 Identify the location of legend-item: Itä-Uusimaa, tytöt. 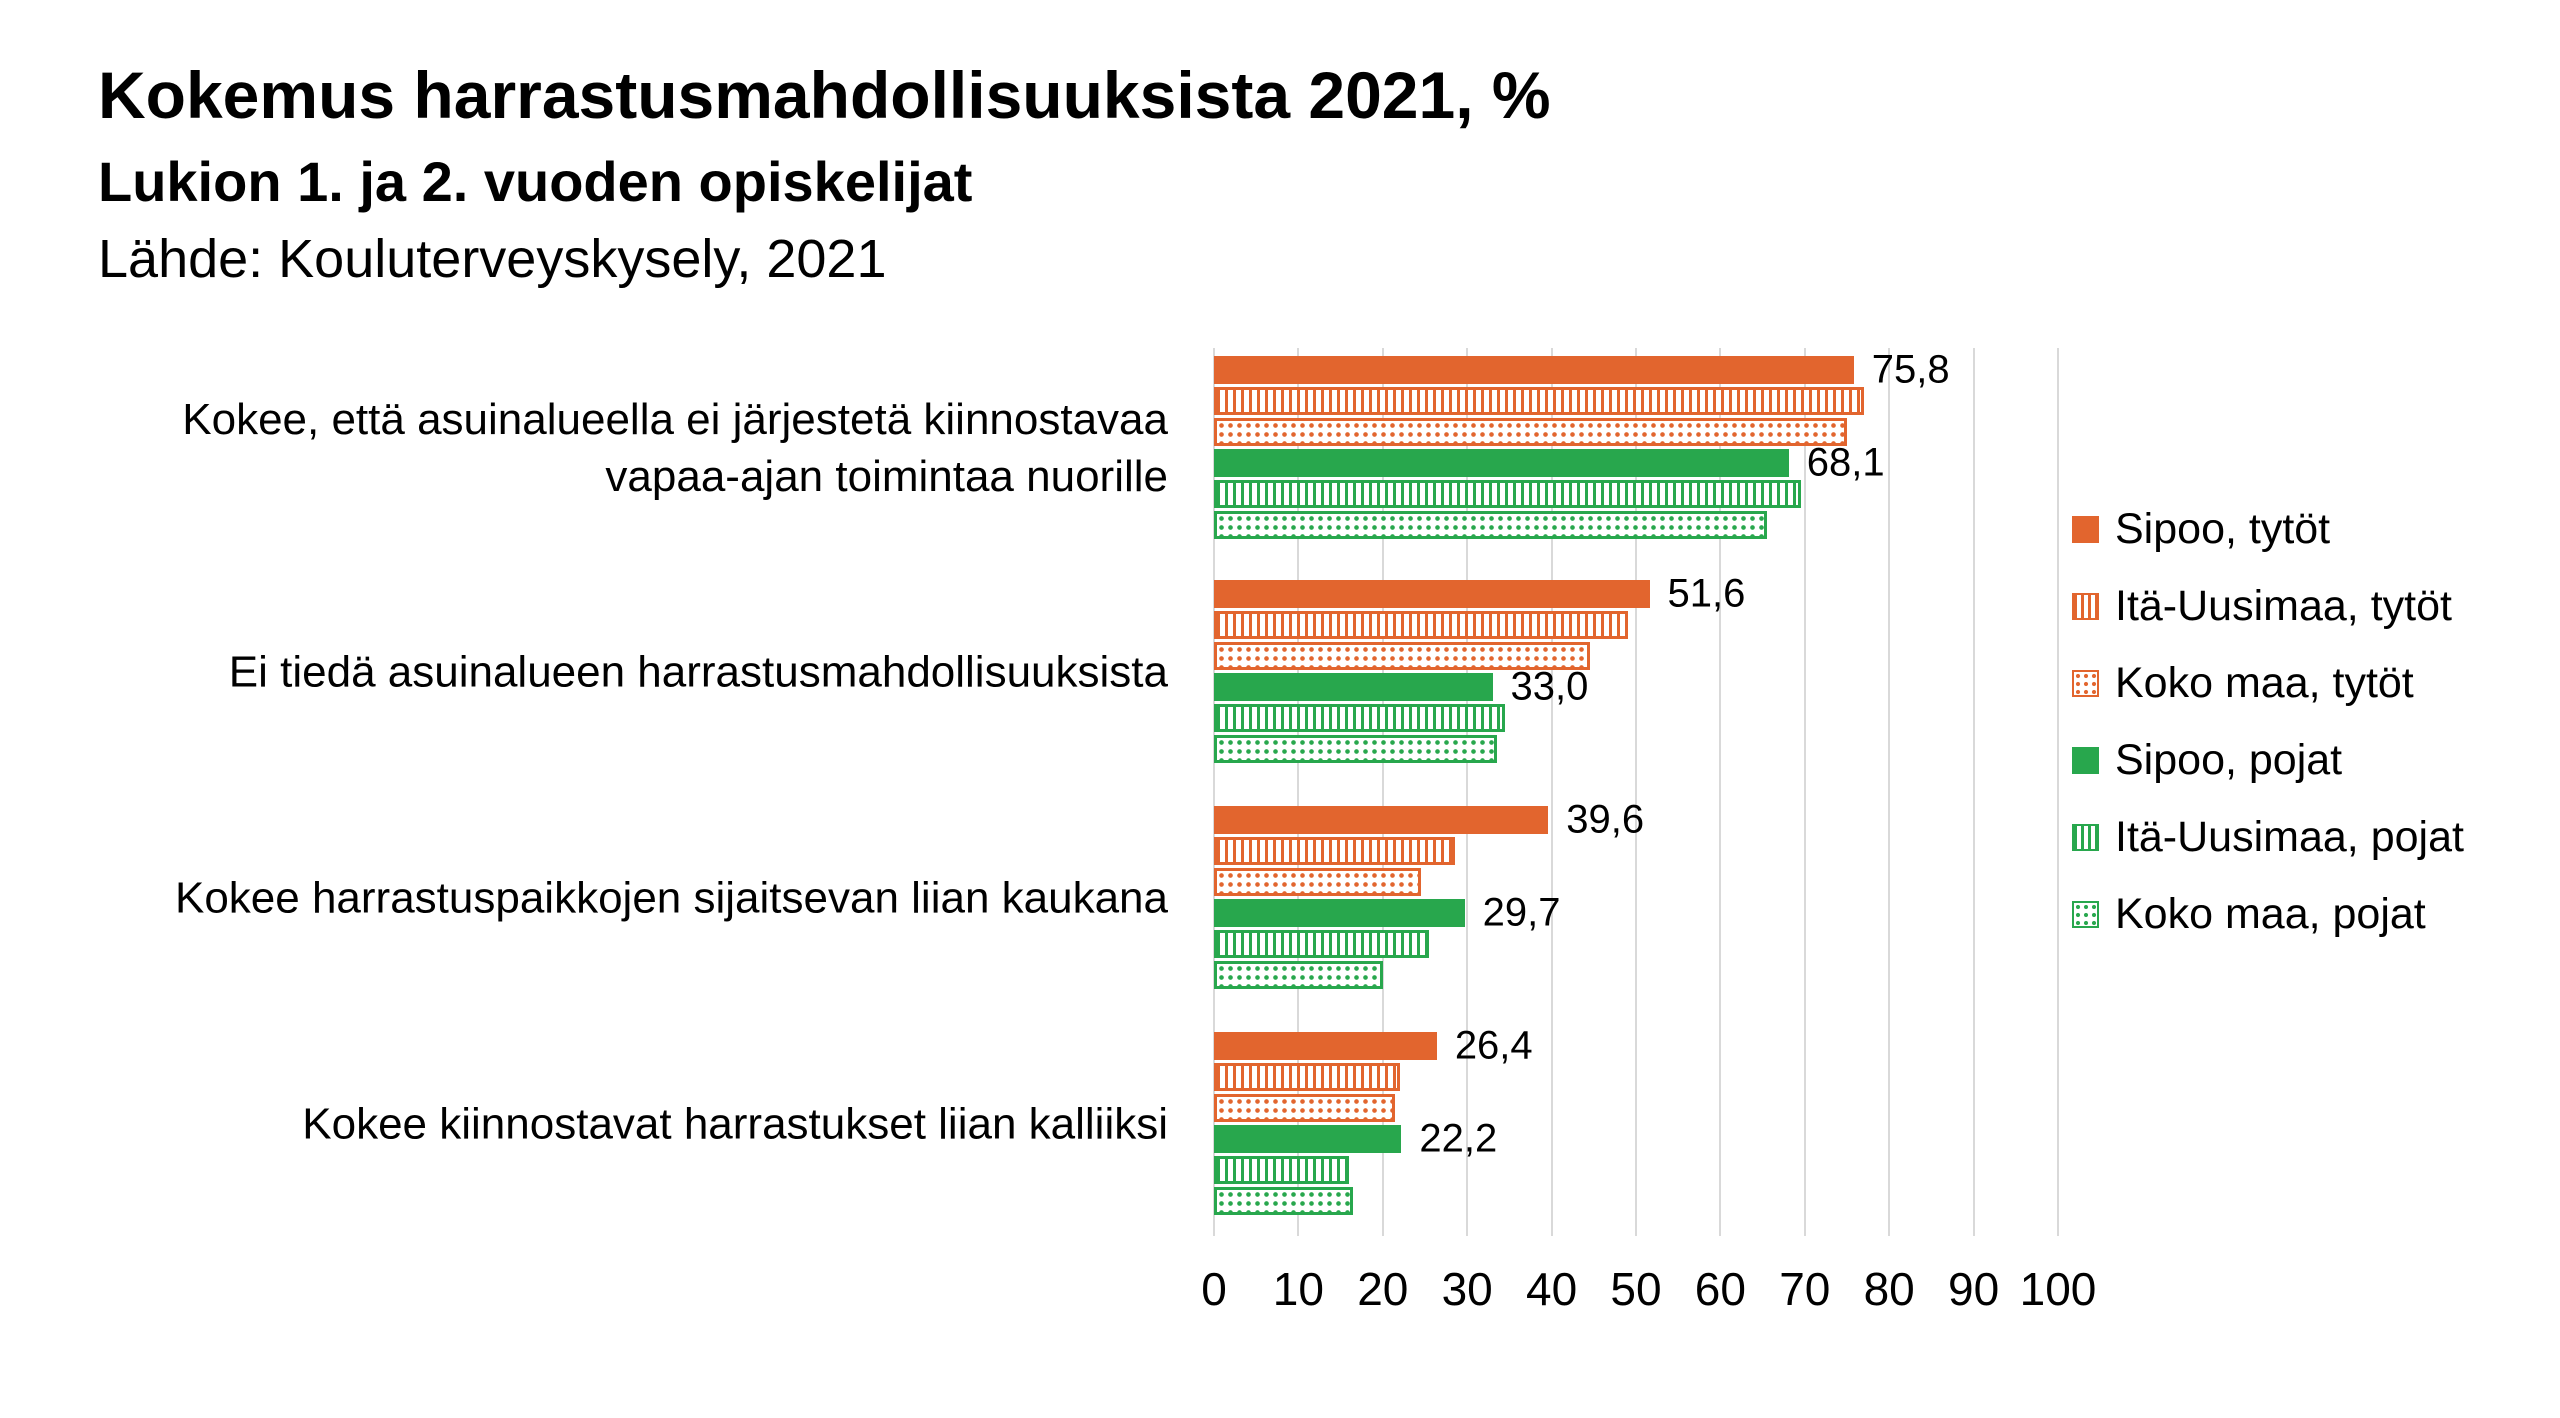
(2268, 606).